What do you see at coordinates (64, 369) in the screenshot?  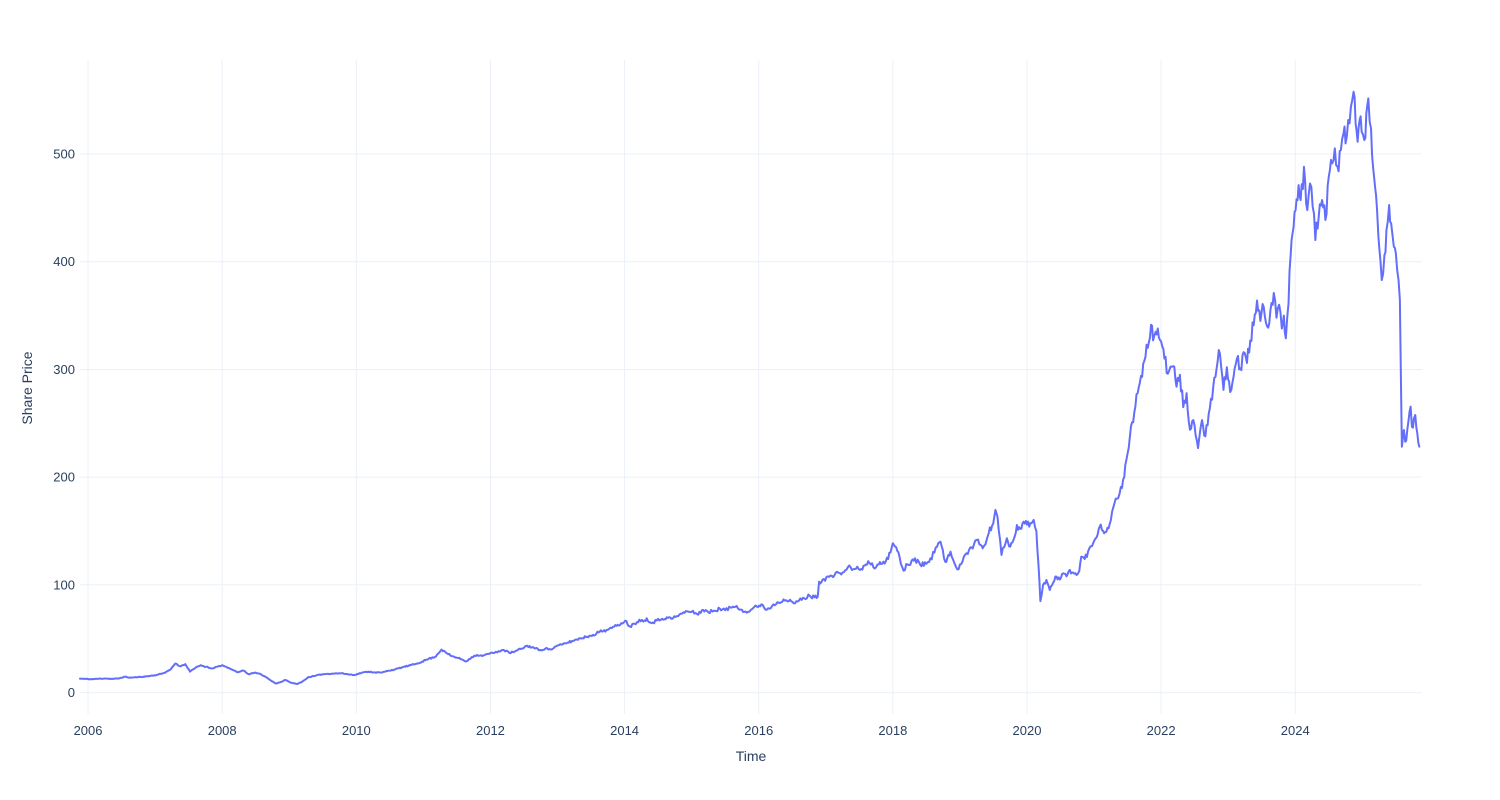 I see `y-tick-label: 300` at bounding box center [64, 369].